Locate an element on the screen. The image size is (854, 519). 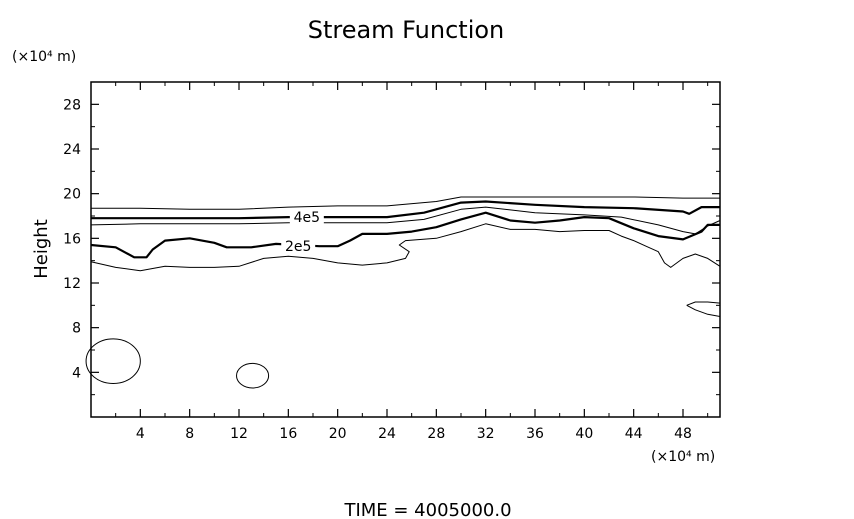
contour-center-ellipse is located at coordinates (253, 375).